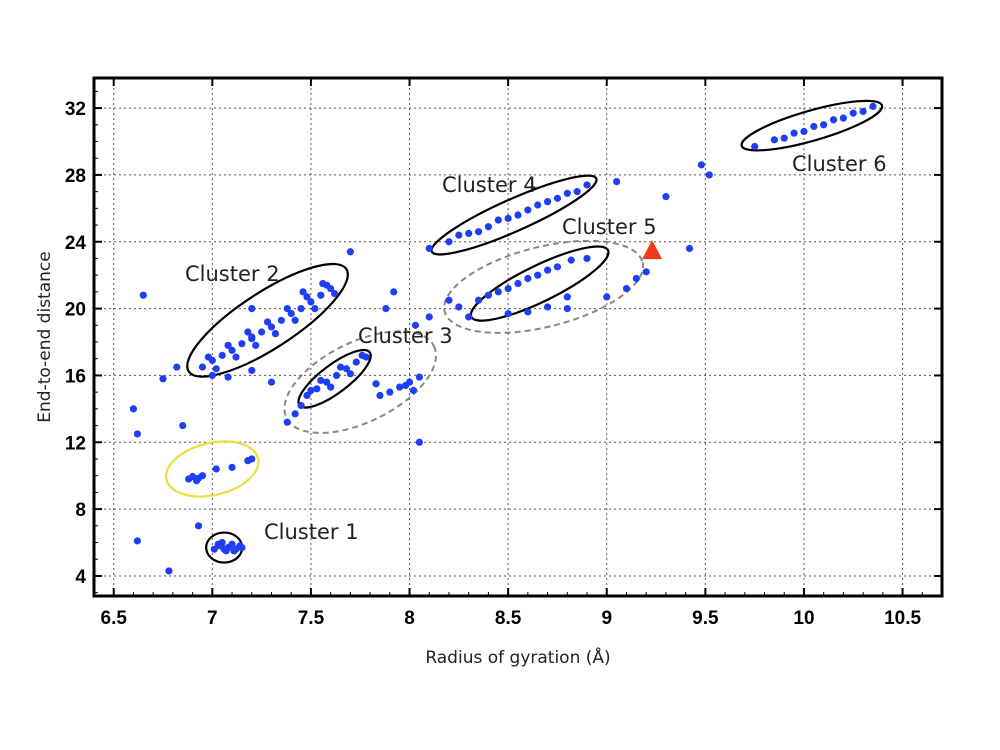 This screenshot has width=1000, height=750. Describe the element at coordinates (489, 185) in the screenshot. I see `cluster-4-label: Cluster 4` at that location.